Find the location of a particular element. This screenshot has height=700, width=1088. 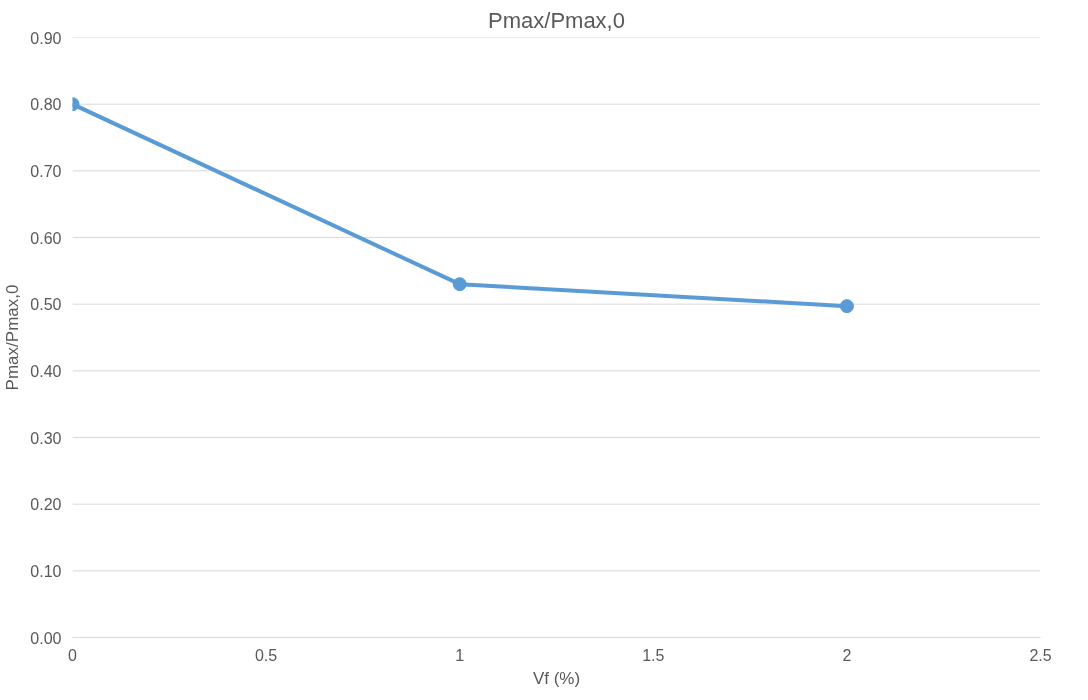

y-tick-label: 0.30 is located at coordinates (46, 438).